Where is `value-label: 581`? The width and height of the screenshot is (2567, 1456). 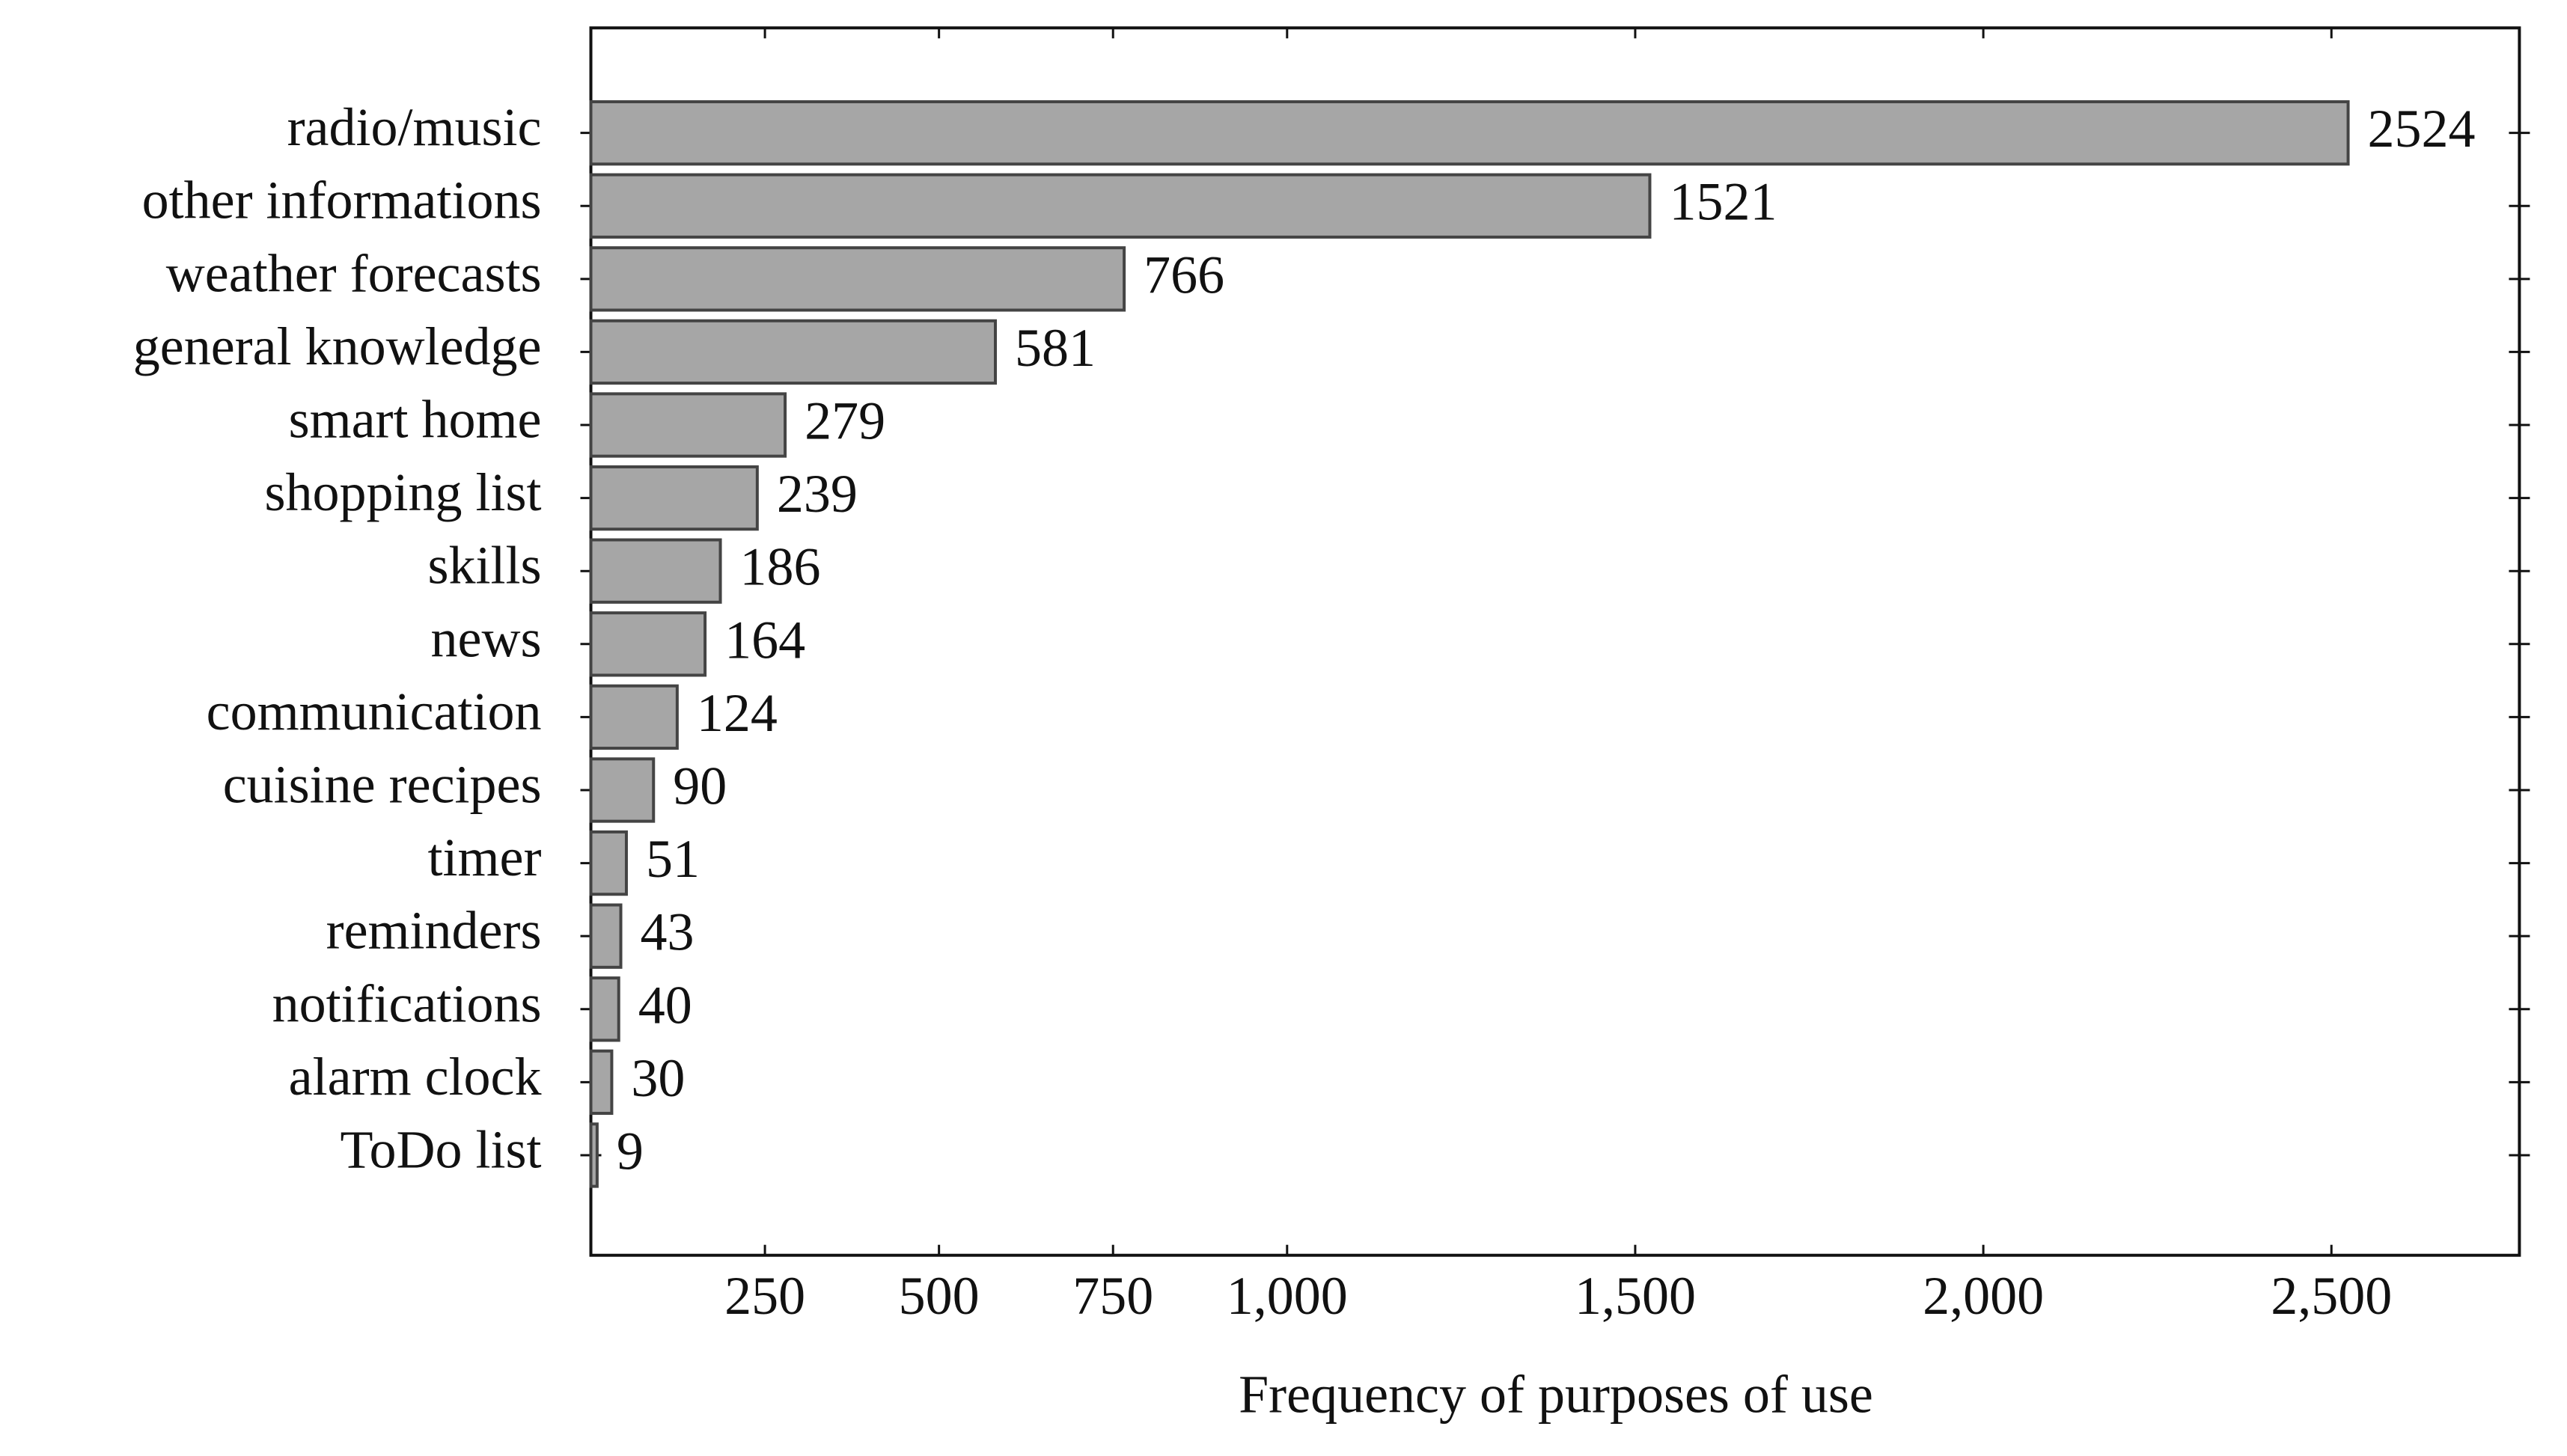
value-label: 581 is located at coordinates (1055, 348).